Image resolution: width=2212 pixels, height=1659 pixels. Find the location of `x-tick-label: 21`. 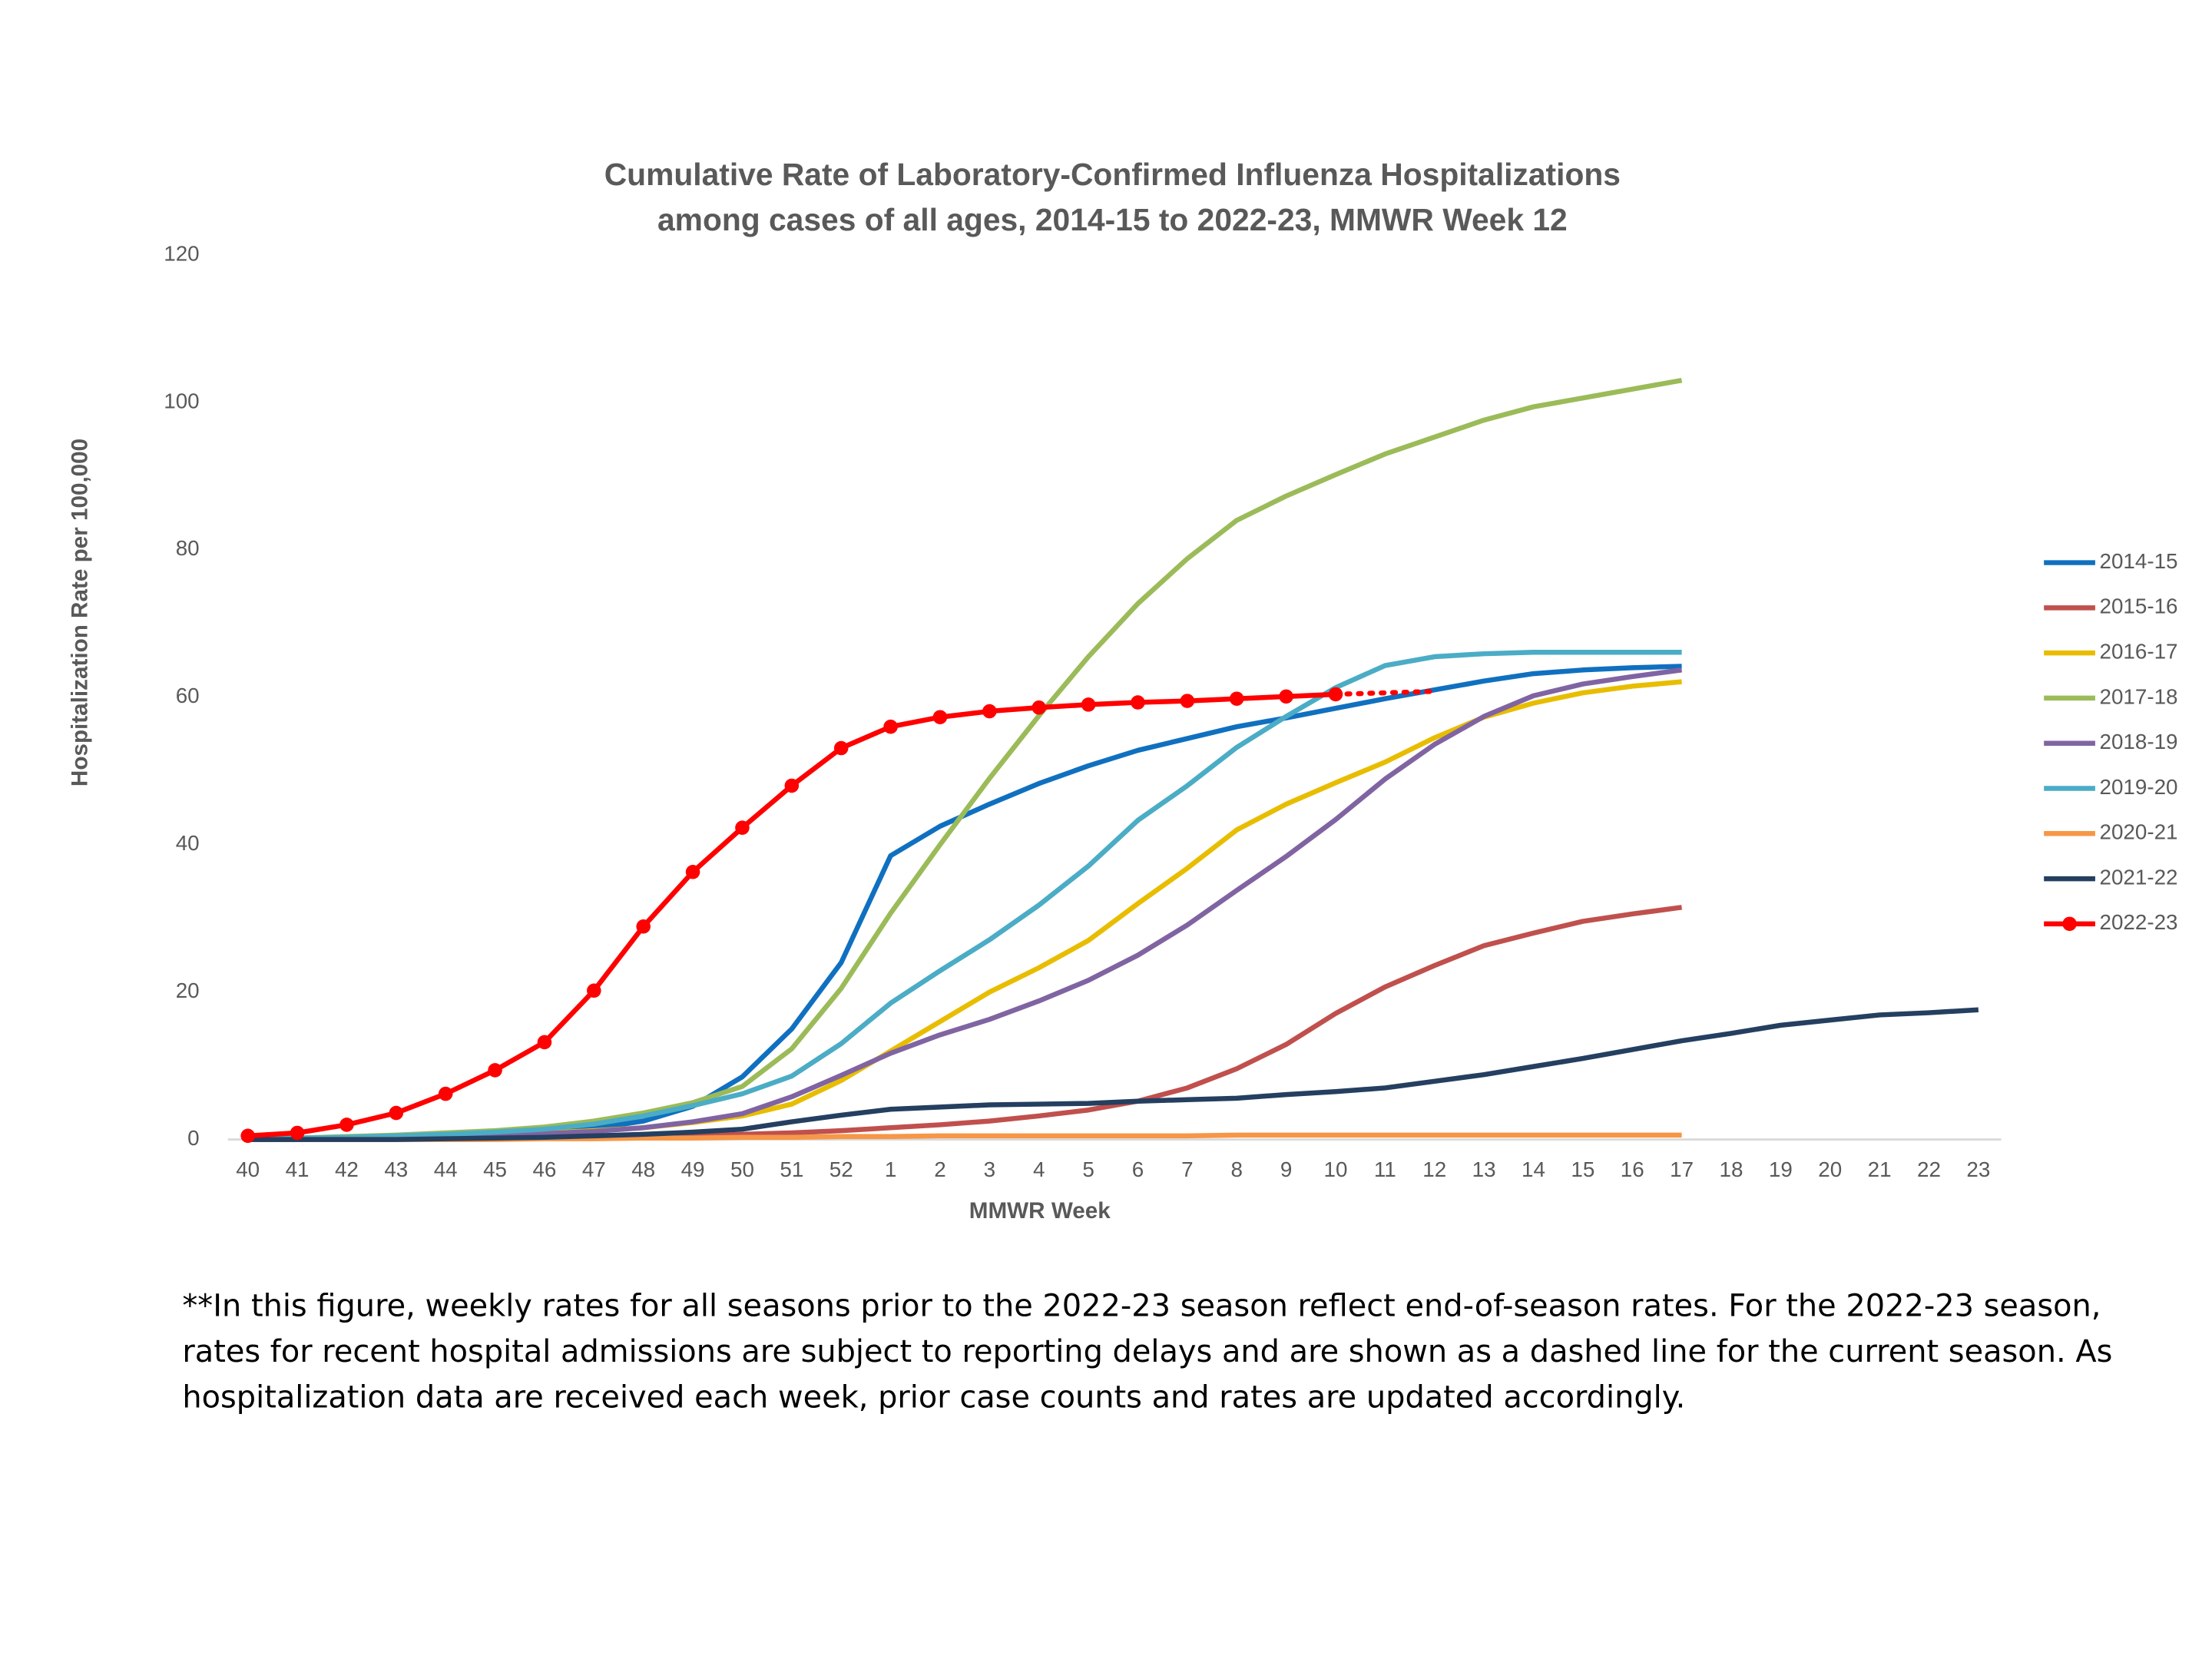

x-tick-label: 21 is located at coordinates (1880, 1169).